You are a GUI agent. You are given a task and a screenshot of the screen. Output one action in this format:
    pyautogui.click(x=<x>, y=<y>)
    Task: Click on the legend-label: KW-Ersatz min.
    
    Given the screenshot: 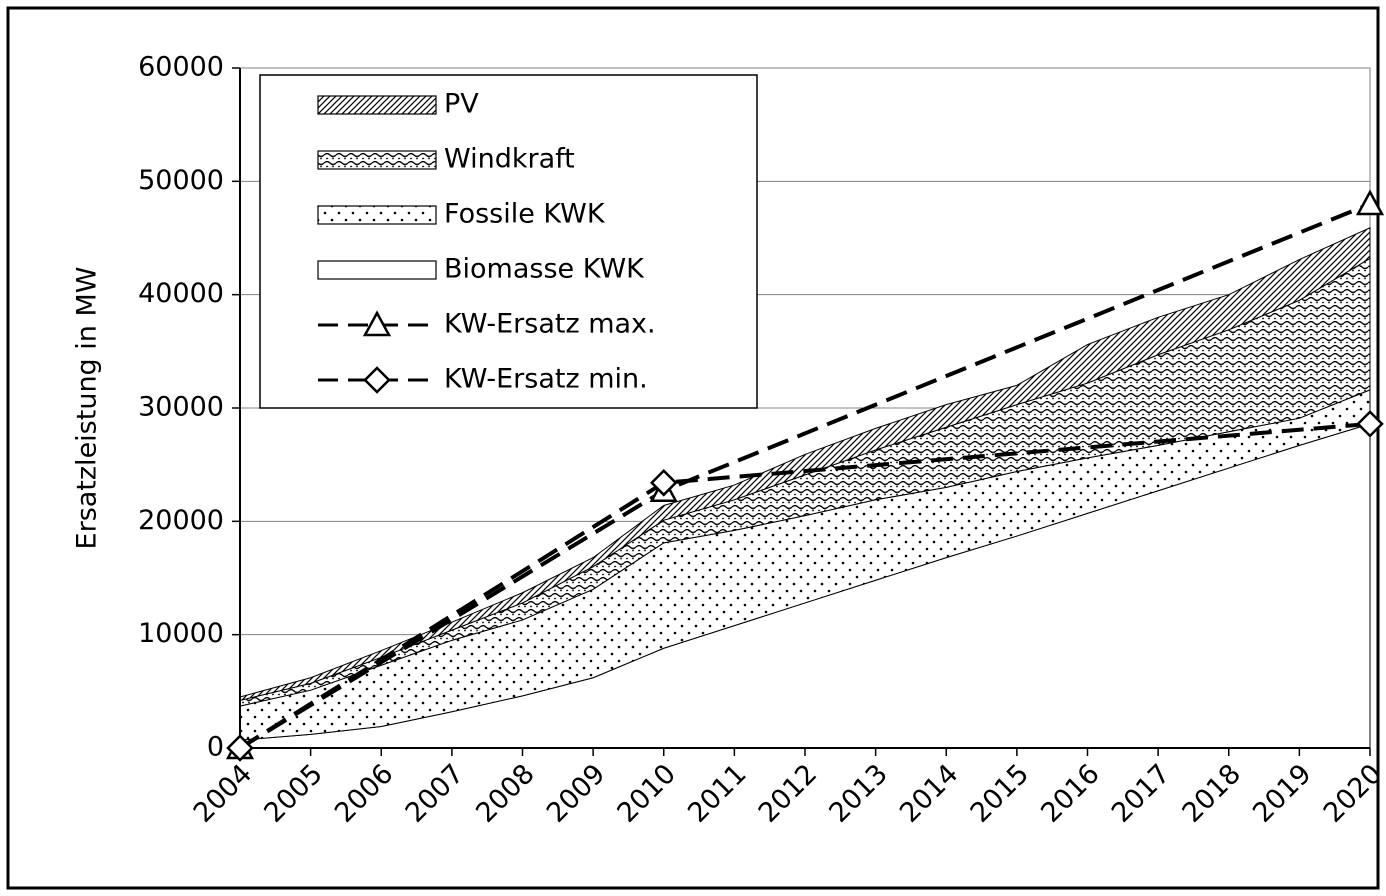 What is the action you would take?
    pyautogui.click(x=546, y=379)
    